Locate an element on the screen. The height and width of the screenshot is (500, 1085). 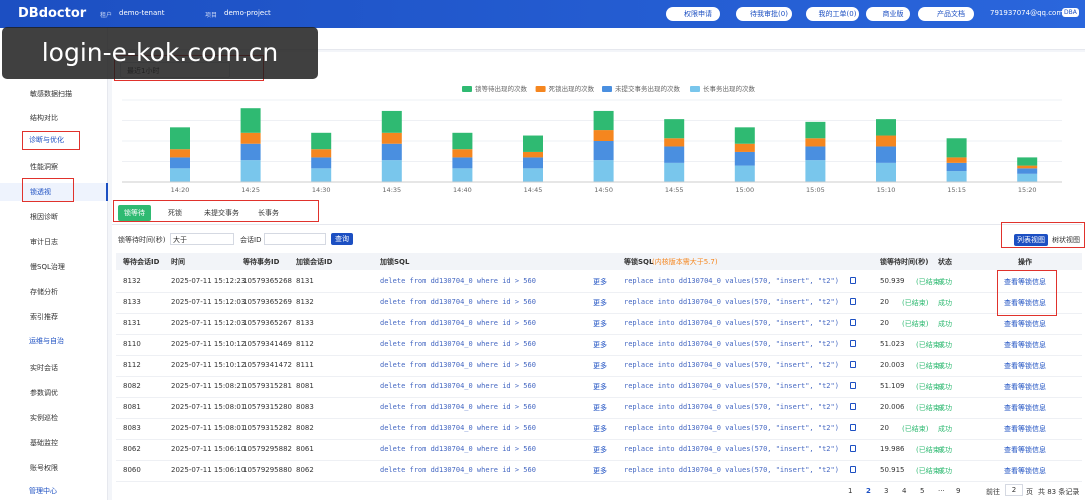
sidebar-item: 实时会话 is located at coordinates (44, 368).